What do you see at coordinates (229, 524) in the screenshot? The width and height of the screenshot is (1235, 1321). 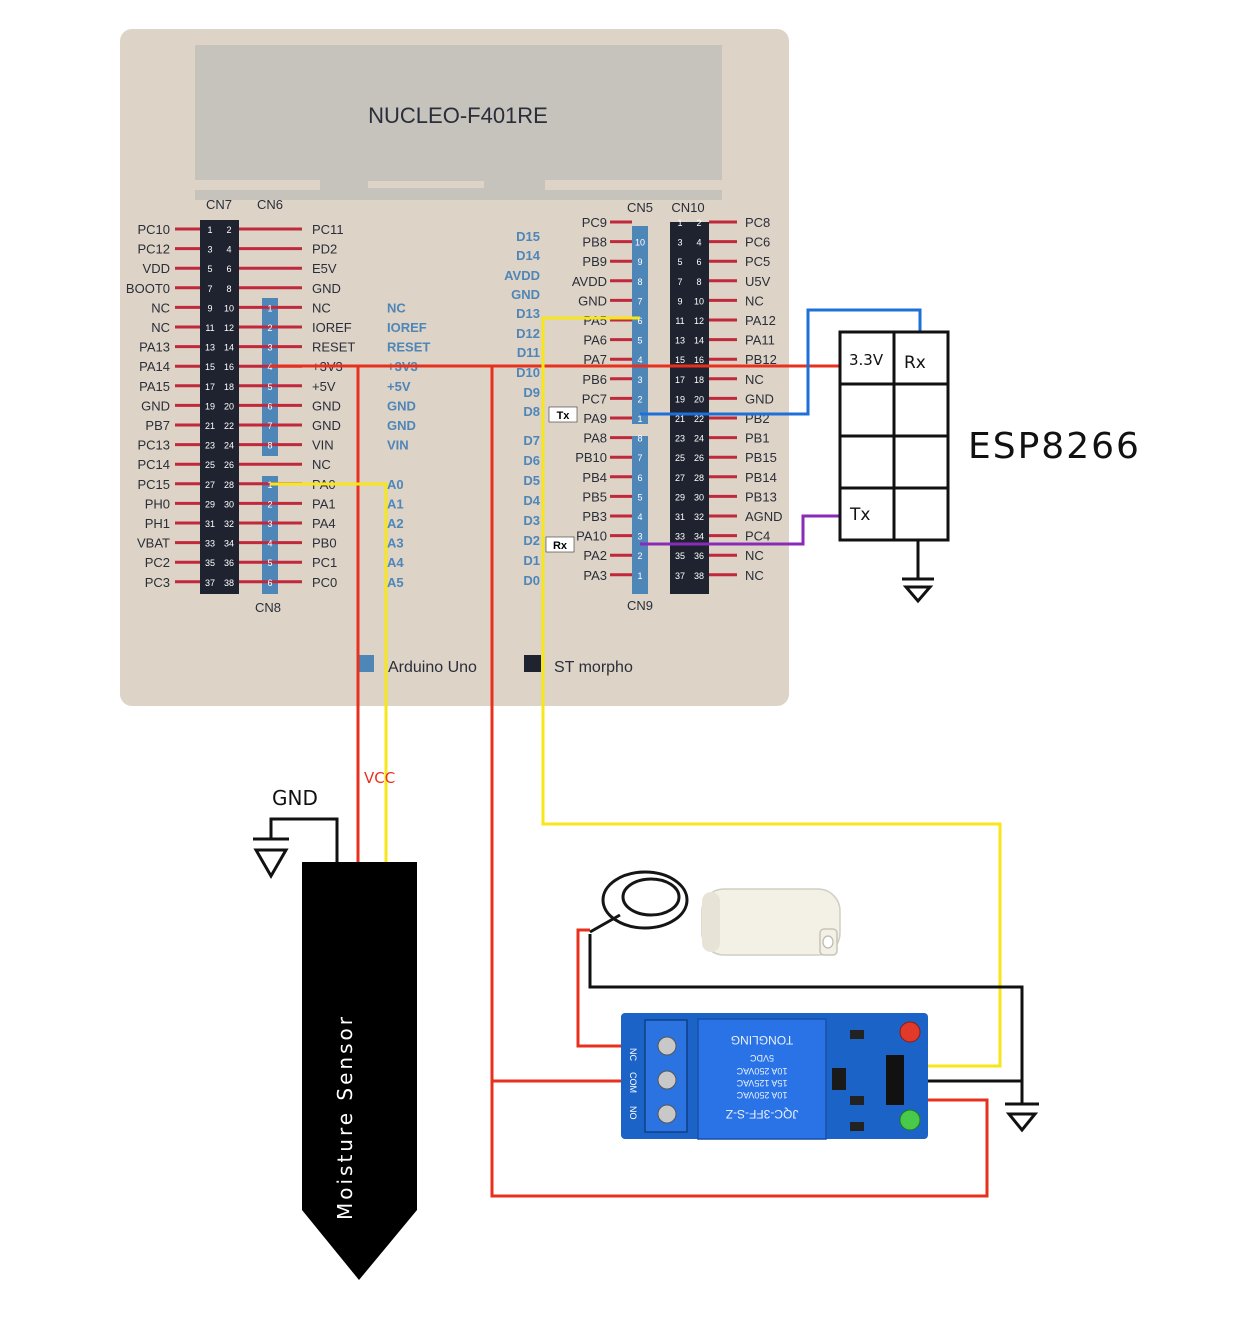 I see `cn7-pin-number: 32` at bounding box center [229, 524].